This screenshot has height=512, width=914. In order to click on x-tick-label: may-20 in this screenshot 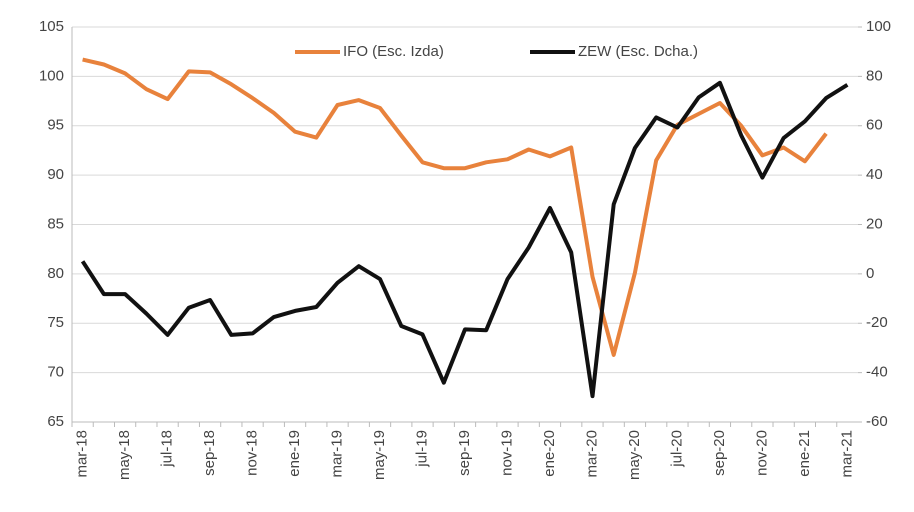, I will do `click(634, 455)`.